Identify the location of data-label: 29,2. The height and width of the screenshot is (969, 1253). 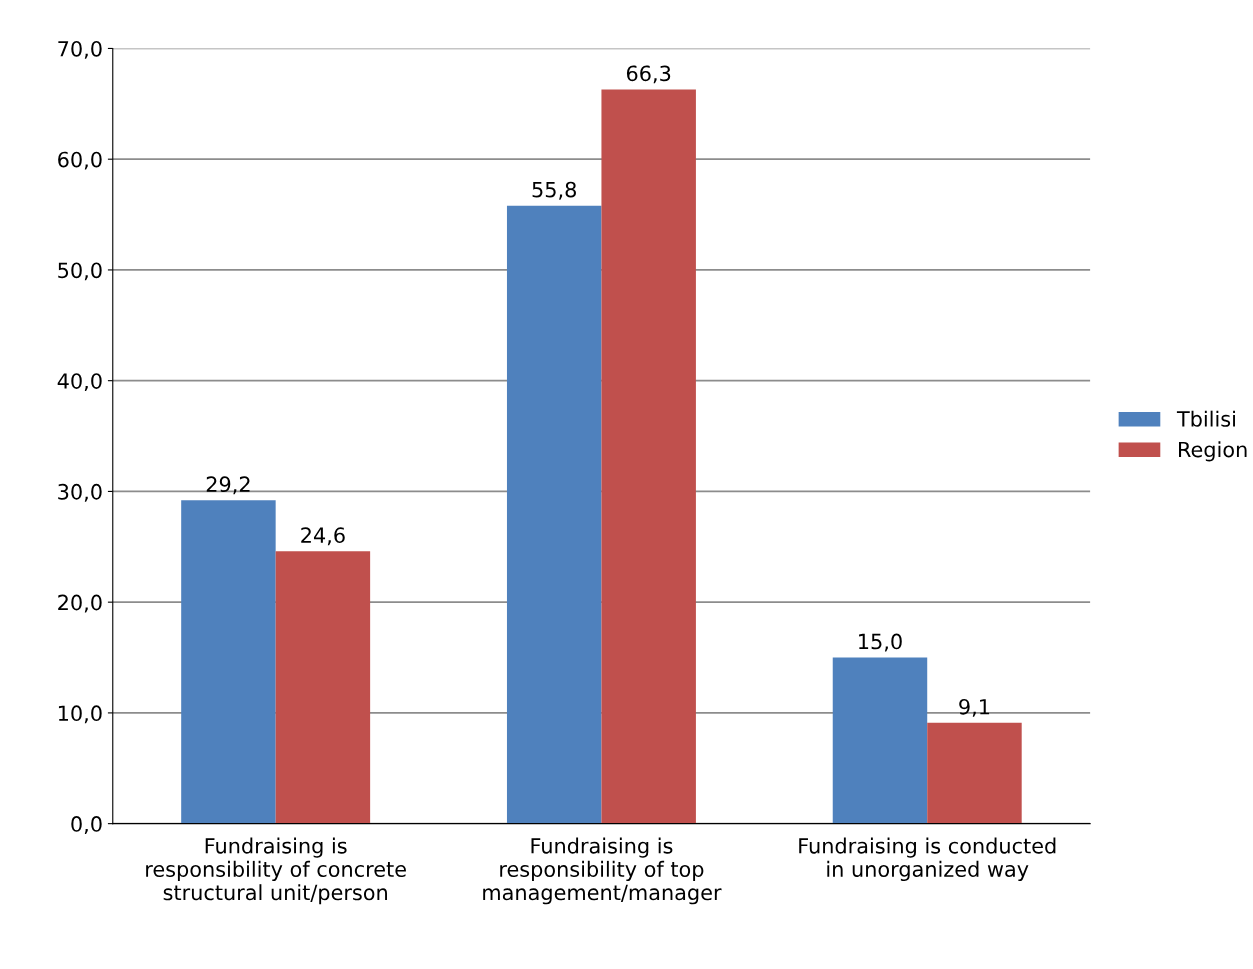
(228, 485).